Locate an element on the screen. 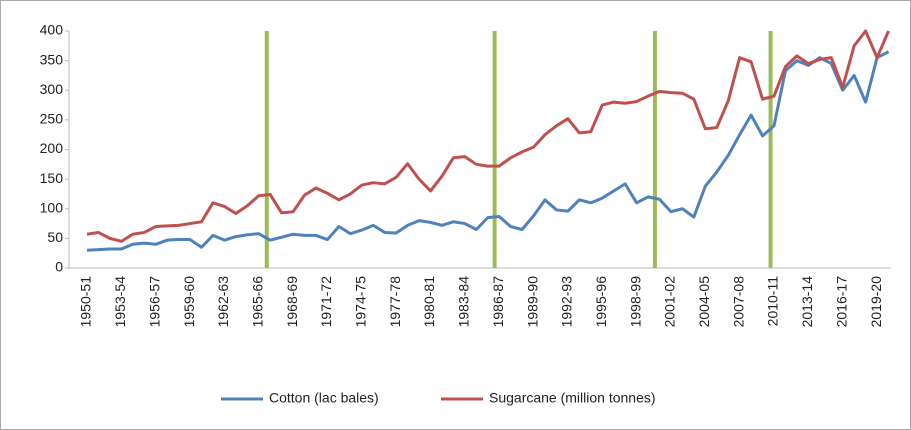 The height and width of the screenshot is (430, 911). x-tick-label: 2004-05 is located at coordinates (704, 302).